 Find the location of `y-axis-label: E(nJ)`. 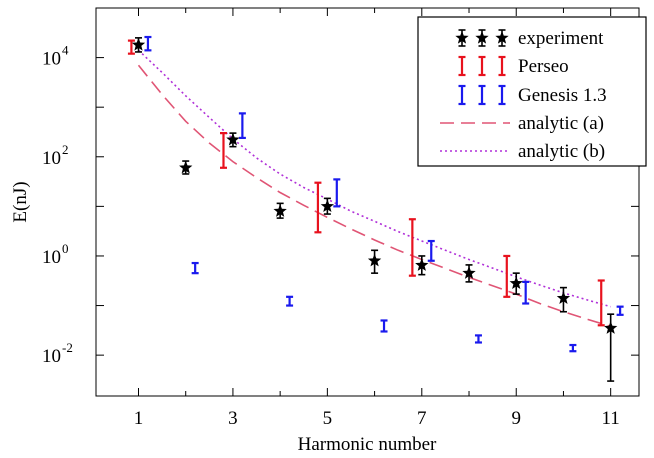

y-axis-label: E(nJ) is located at coordinates (20, 201).